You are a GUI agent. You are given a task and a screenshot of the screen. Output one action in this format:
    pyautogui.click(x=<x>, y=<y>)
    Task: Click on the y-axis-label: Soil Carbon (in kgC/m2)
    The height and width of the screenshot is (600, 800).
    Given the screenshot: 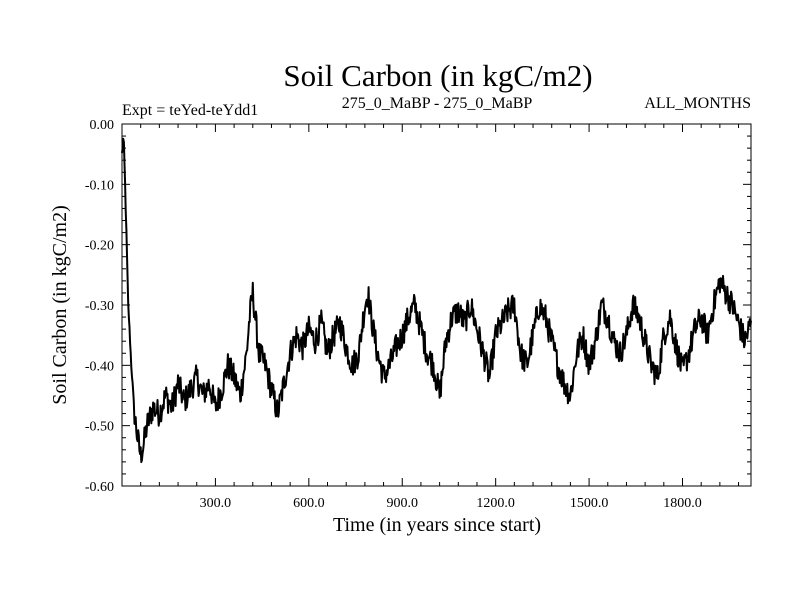 What is the action you would take?
    pyautogui.click(x=60, y=304)
    